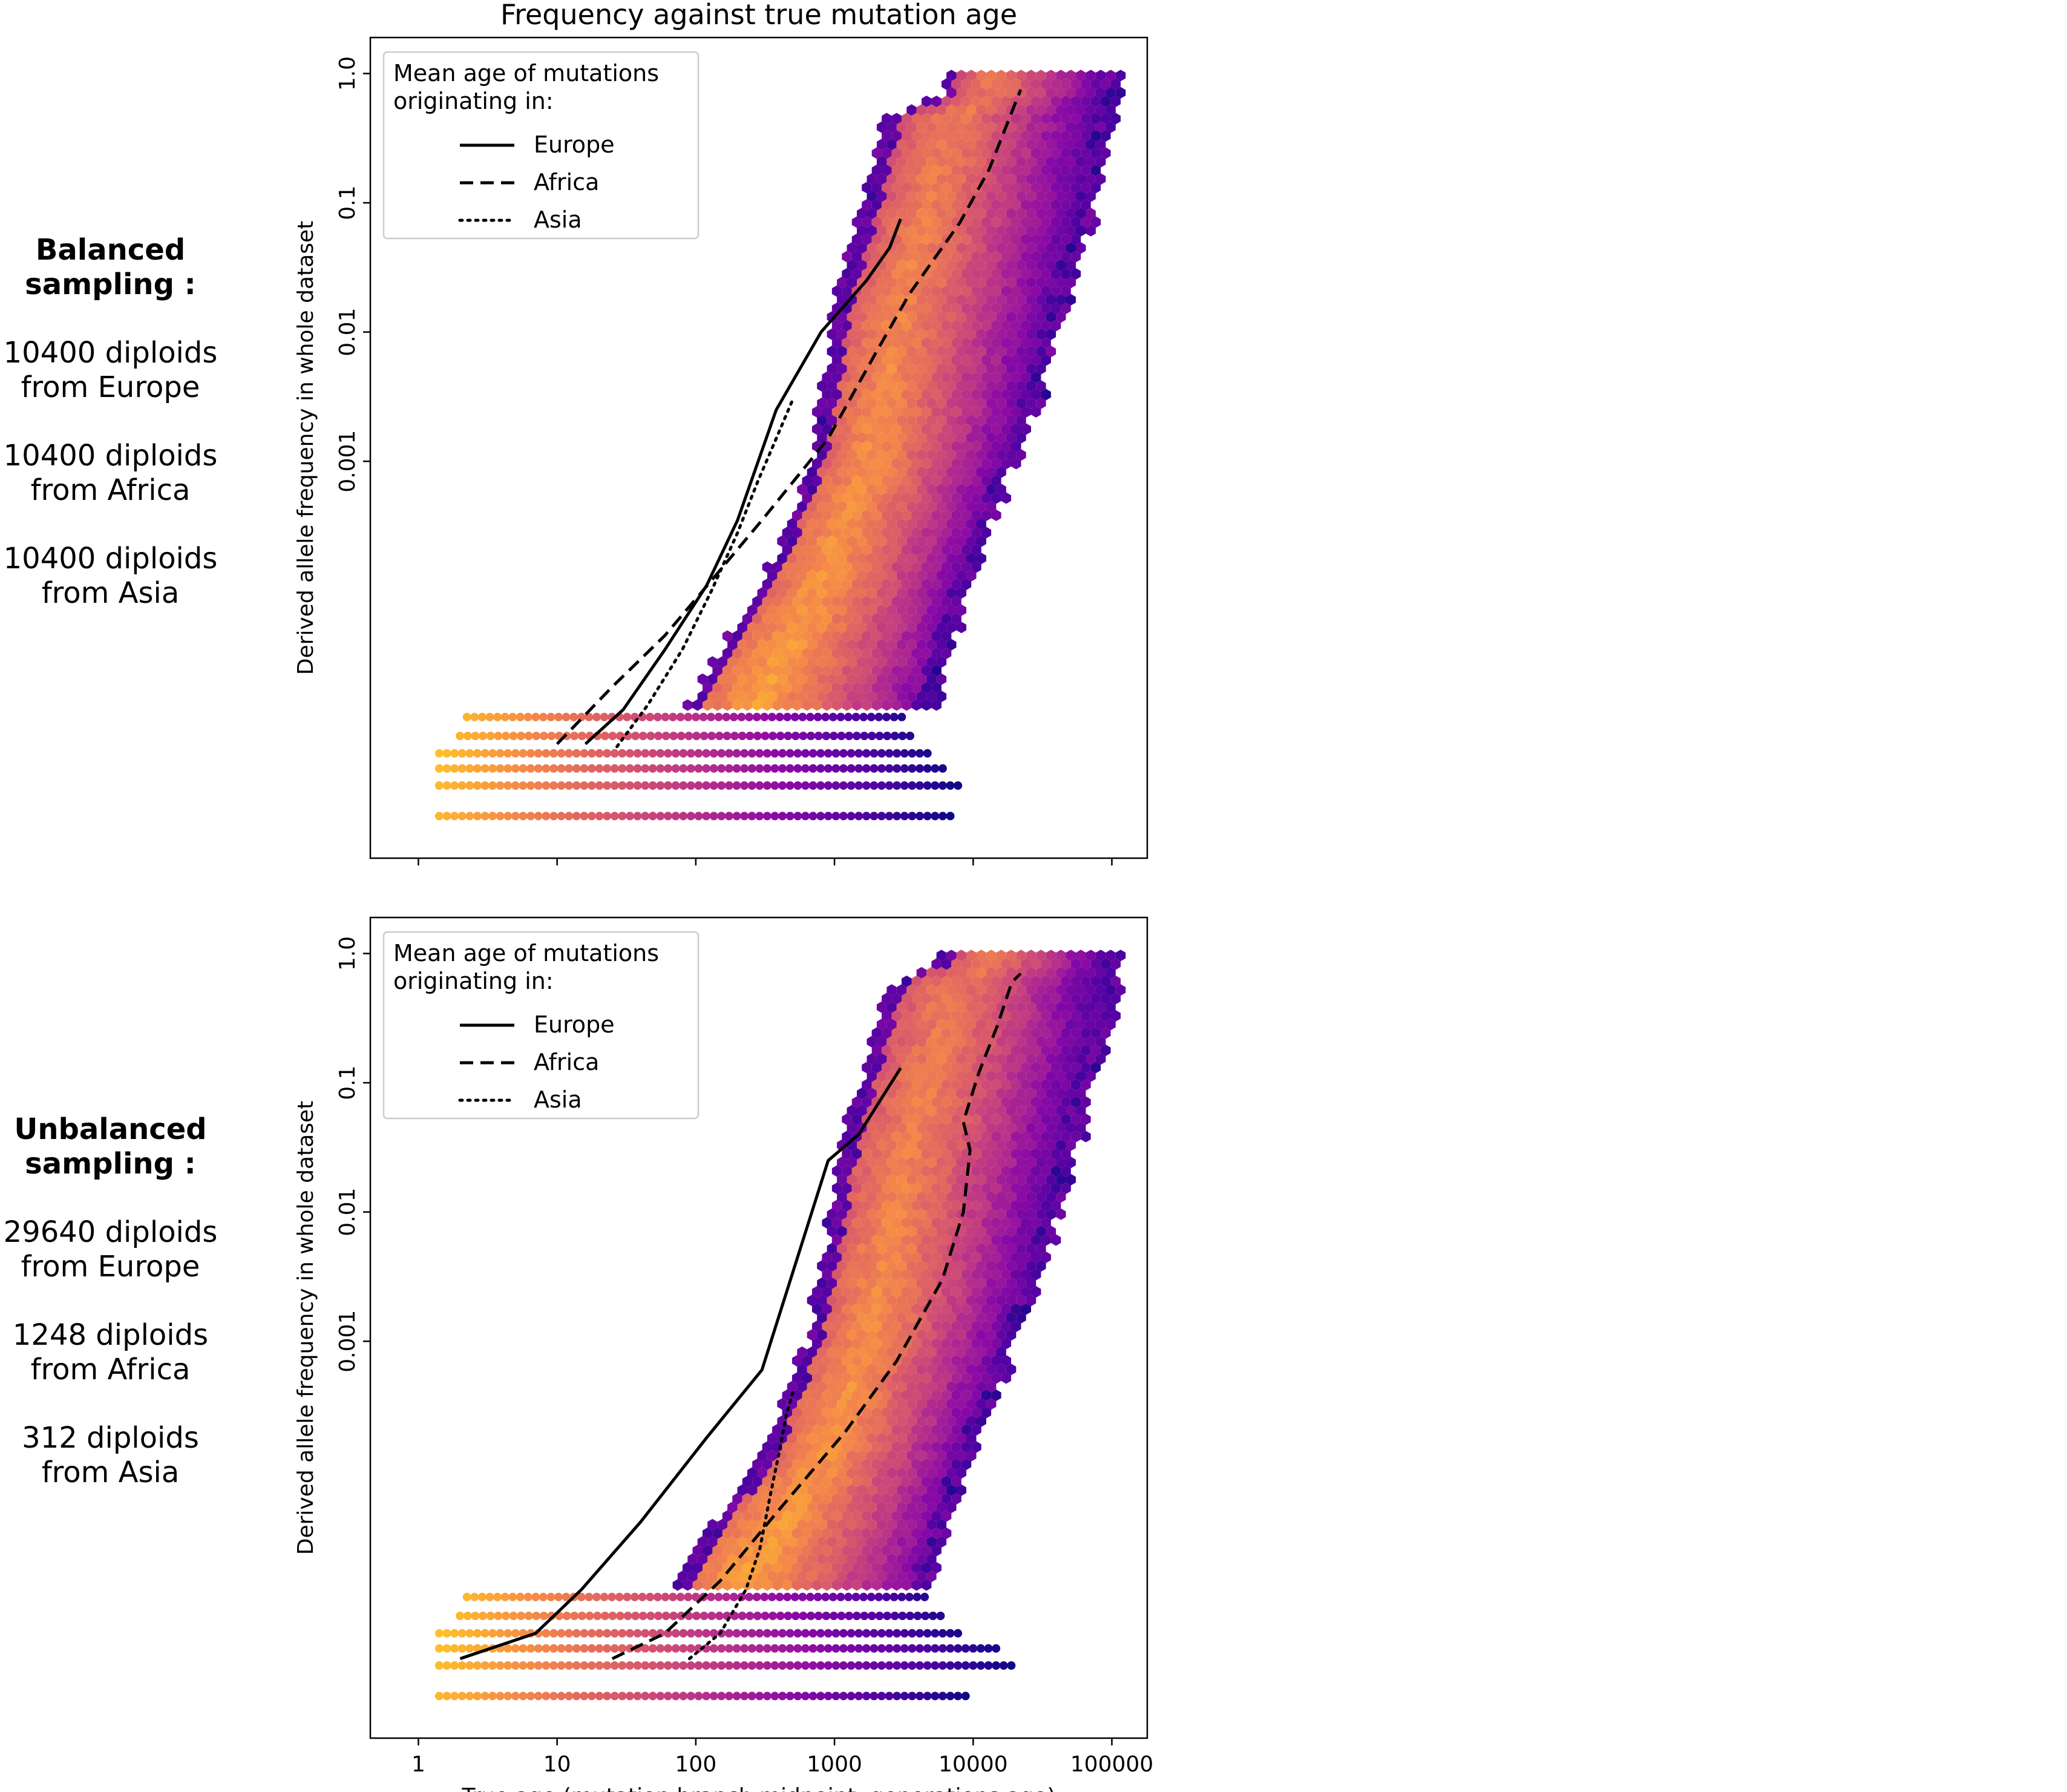 The image size is (2067, 1792). What do you see at coordinates (347, 1082) in the screenshot?
I see `y-tick-label: 0.1` at bounding box center [347, 1082].